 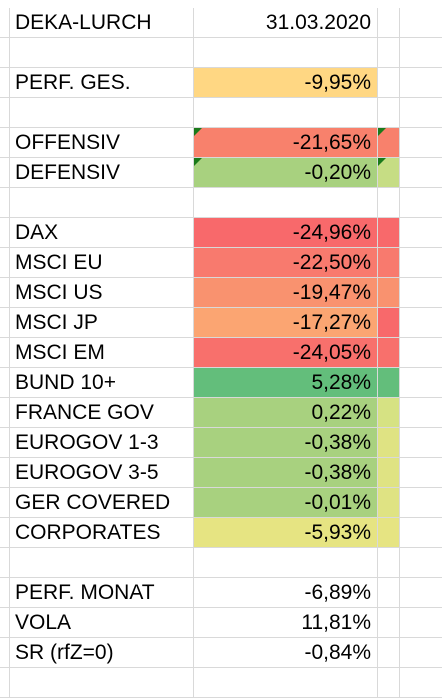 I want to click on label-cell: MSCI EU, so click(x=102, y=263).